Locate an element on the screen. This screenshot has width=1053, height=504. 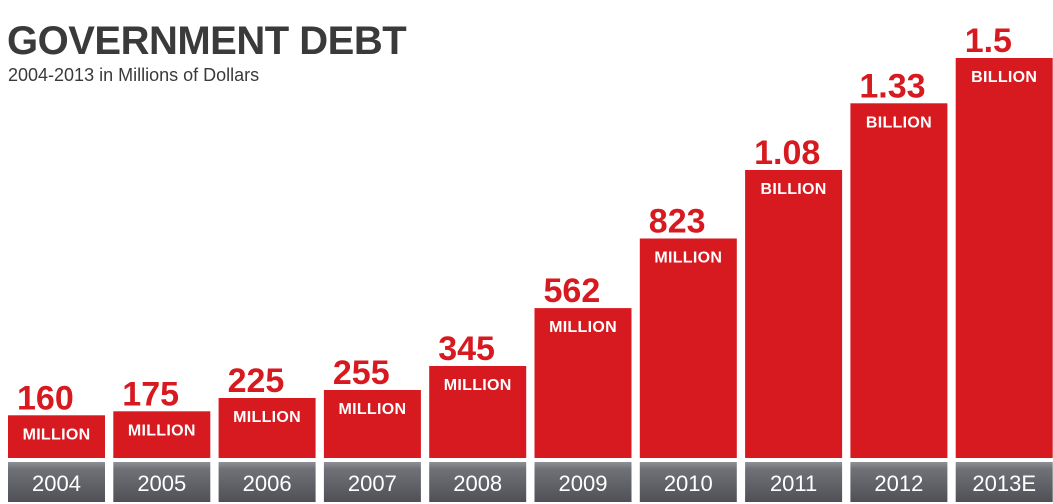
year-band-2009 is located at coordinates (583, 482).